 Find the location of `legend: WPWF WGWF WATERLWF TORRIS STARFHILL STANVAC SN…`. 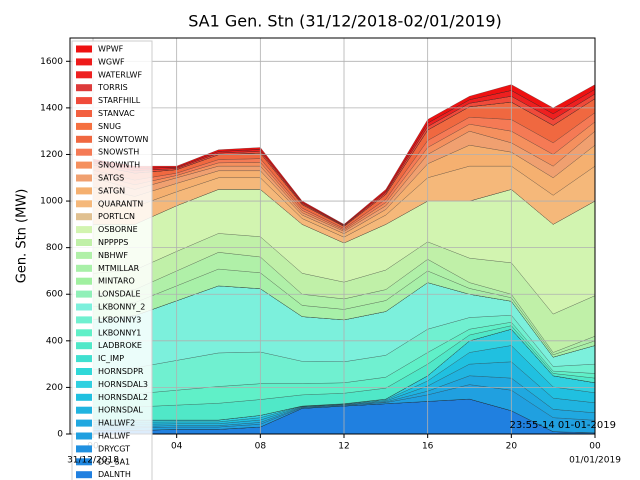

legend: WPWF WGWF WATERLWF TORRIS STARFHILL STANVAC SN… is located at coordinates (112, 260).